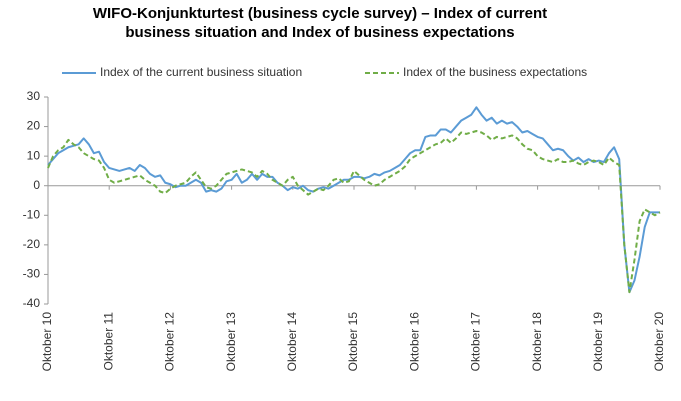 This screenshot has width=681, height=401. Describe the element at coordinates (32, 303) in the screenshot. I see `y-tick-label: -40` at that location.